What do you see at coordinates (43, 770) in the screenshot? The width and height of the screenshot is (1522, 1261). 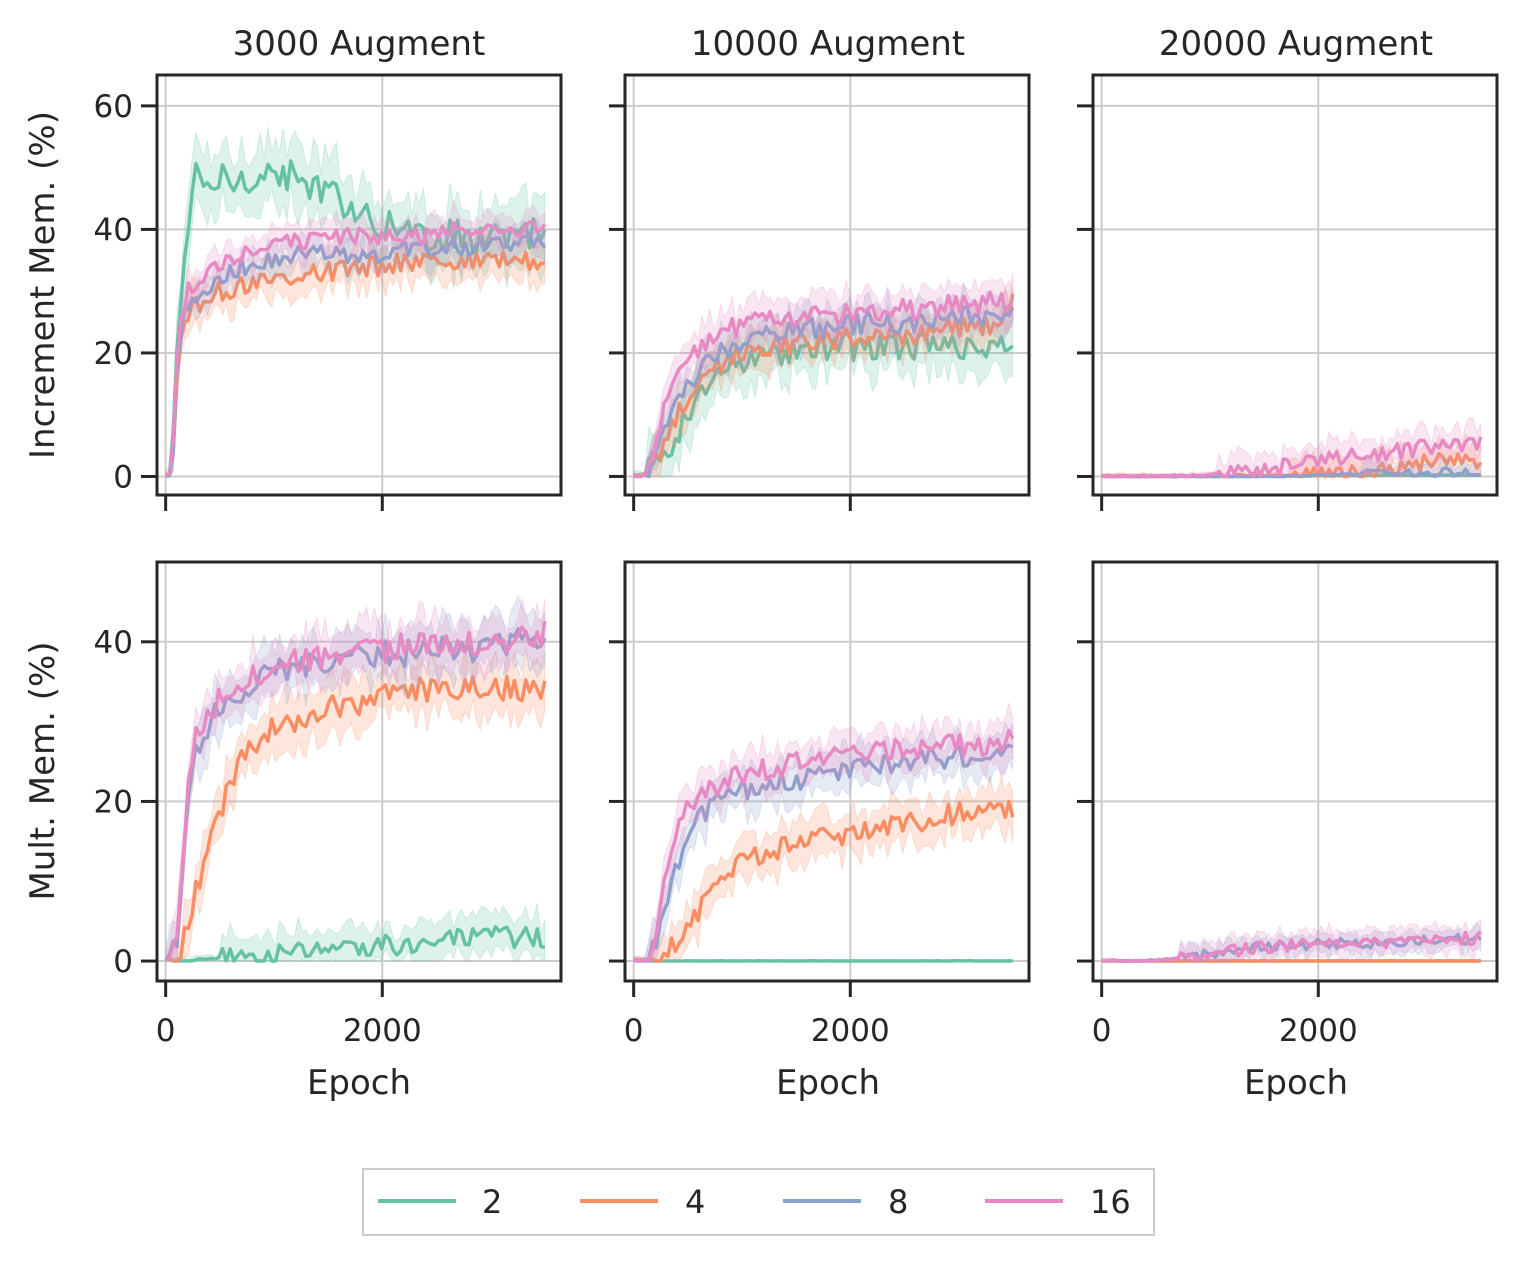 I see `ylabel-row-2: Mult. Mem. (%)` at bounding box center [43, 770].